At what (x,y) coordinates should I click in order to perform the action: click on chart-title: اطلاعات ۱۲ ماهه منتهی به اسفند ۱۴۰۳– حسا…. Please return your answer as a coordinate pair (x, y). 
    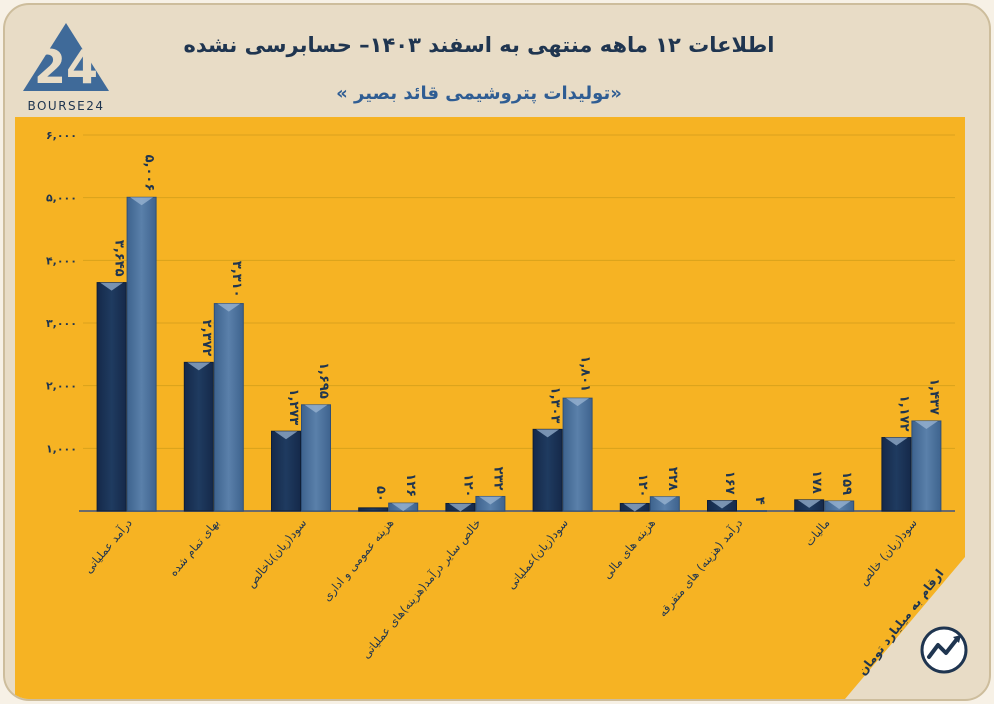
    Looking at the image, I should click on (479, 45).